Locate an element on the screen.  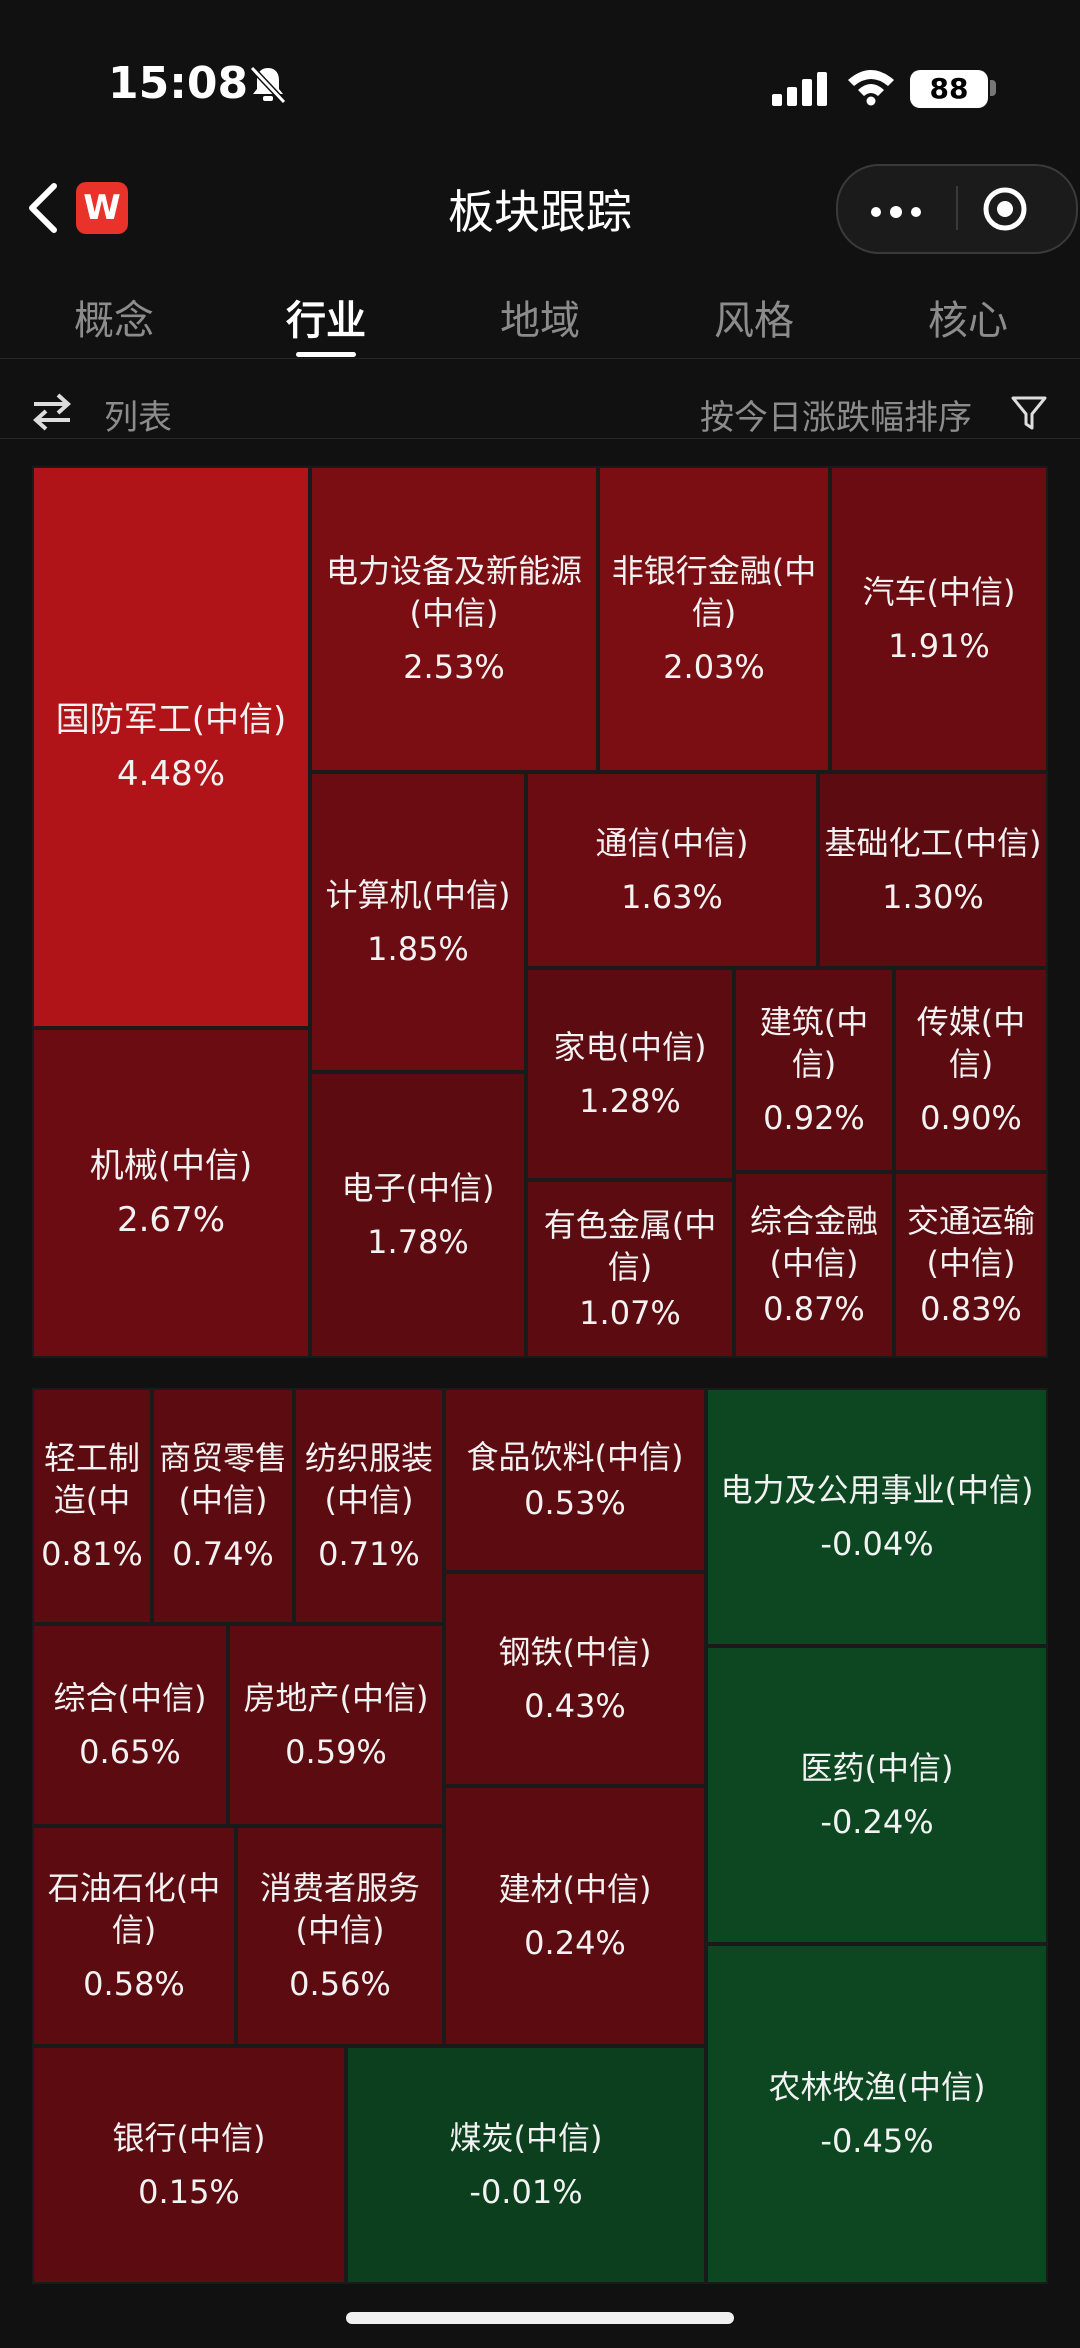
tab-style: 风格 is located at coordinates (754, 321).